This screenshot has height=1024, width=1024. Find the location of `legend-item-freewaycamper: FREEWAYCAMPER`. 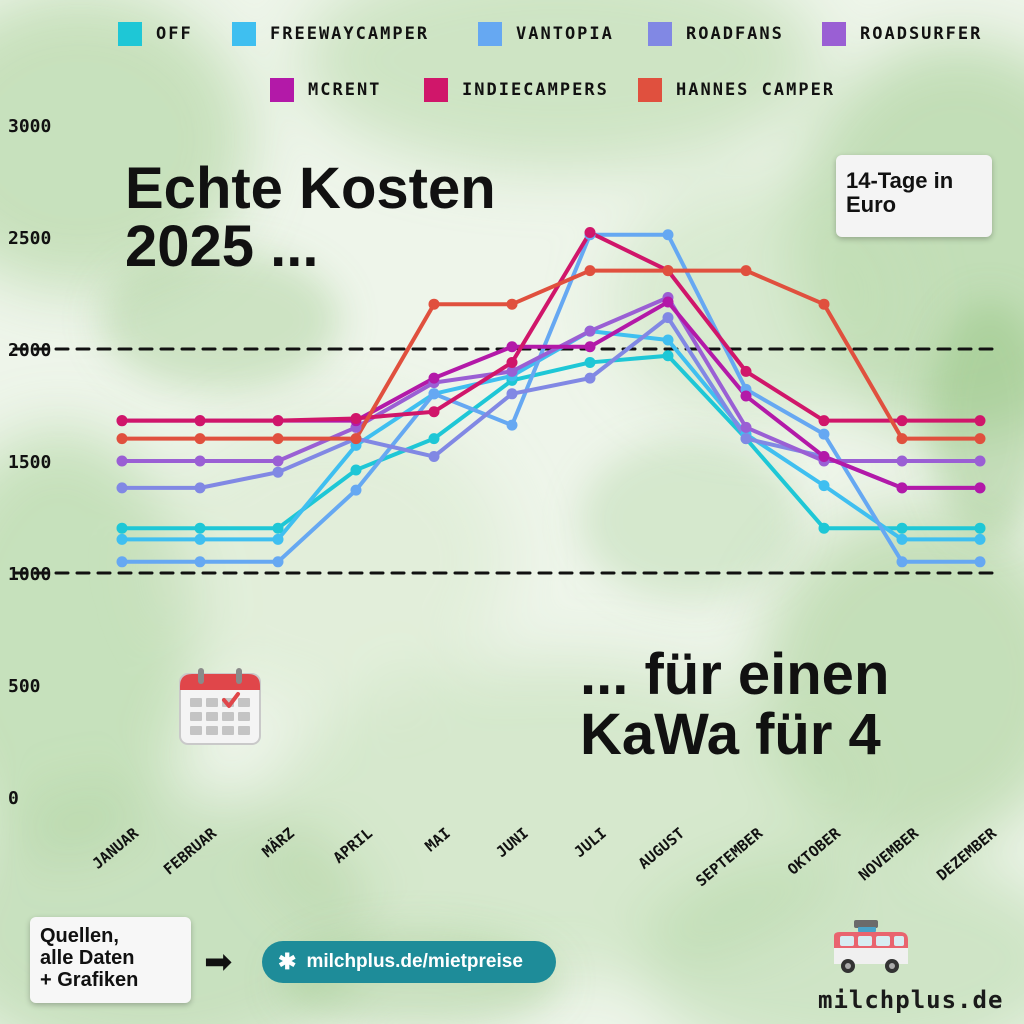

legend-item-freewaycamper: FREEWAYCAMPER is located at coordinates (330, 34).